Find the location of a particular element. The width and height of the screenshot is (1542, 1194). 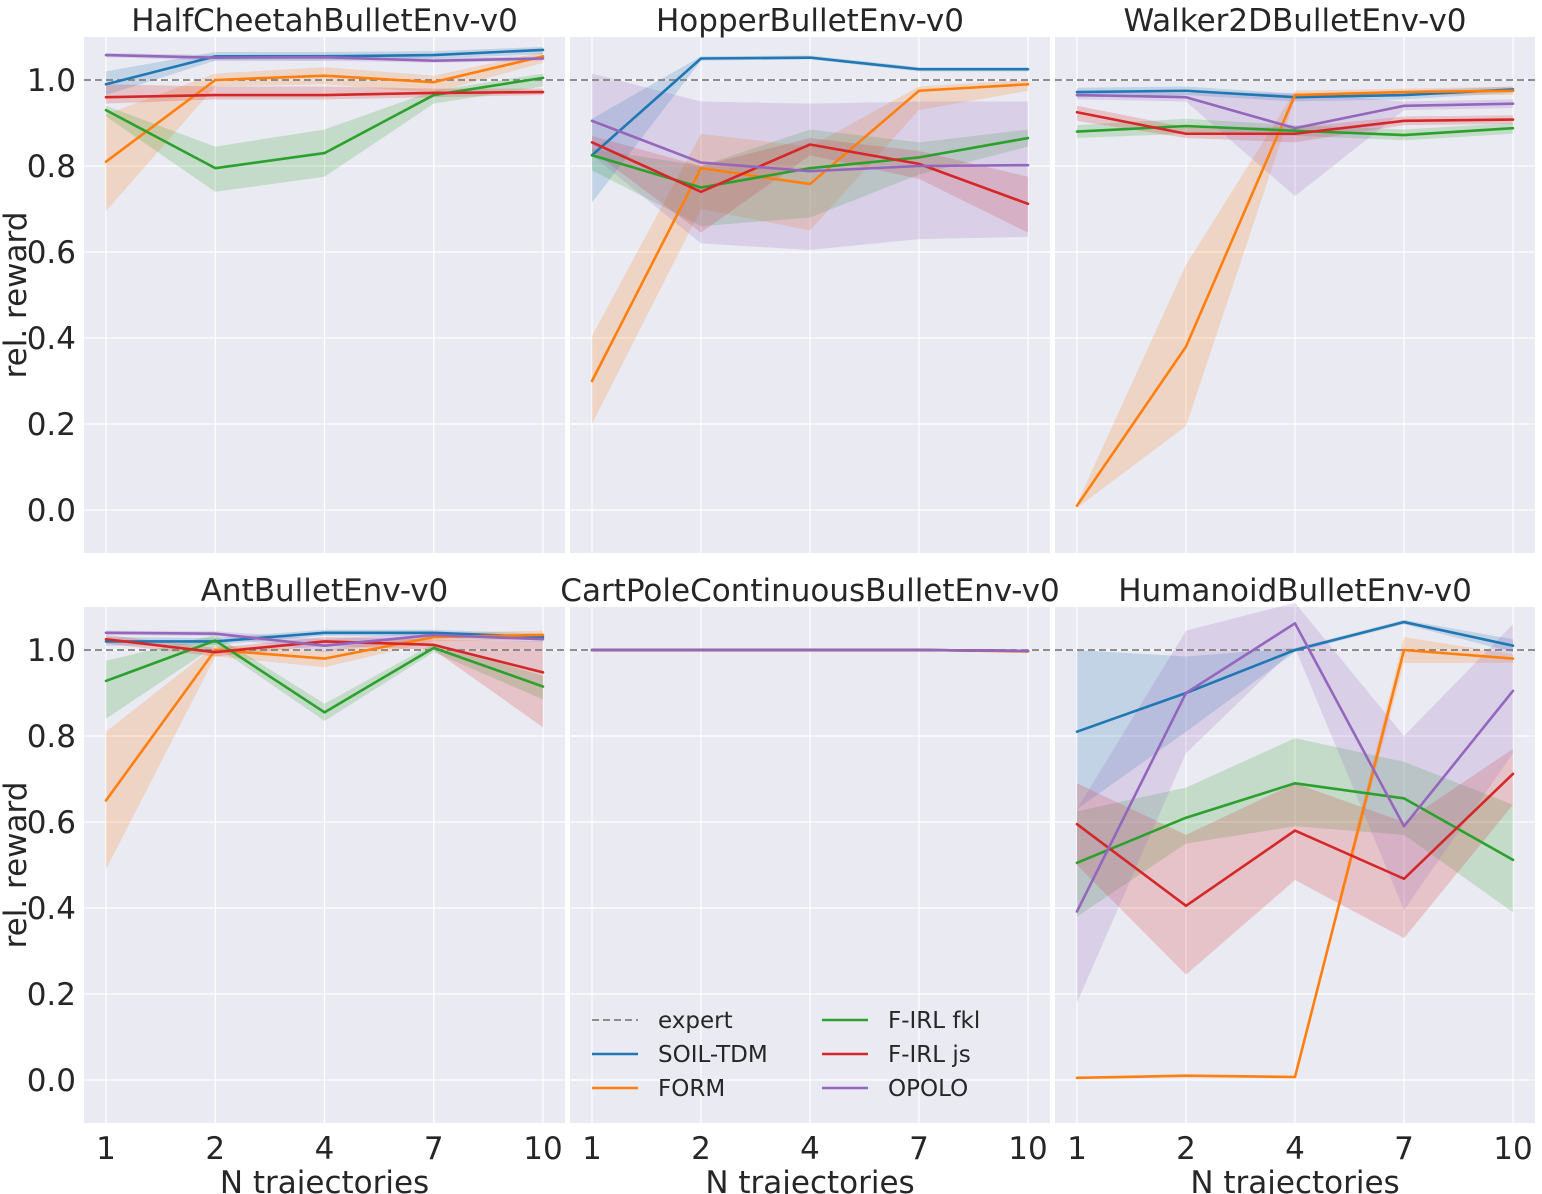

panel-title: HalfCheetahBulletEnv-v0 is located at coordinates (324, 21).